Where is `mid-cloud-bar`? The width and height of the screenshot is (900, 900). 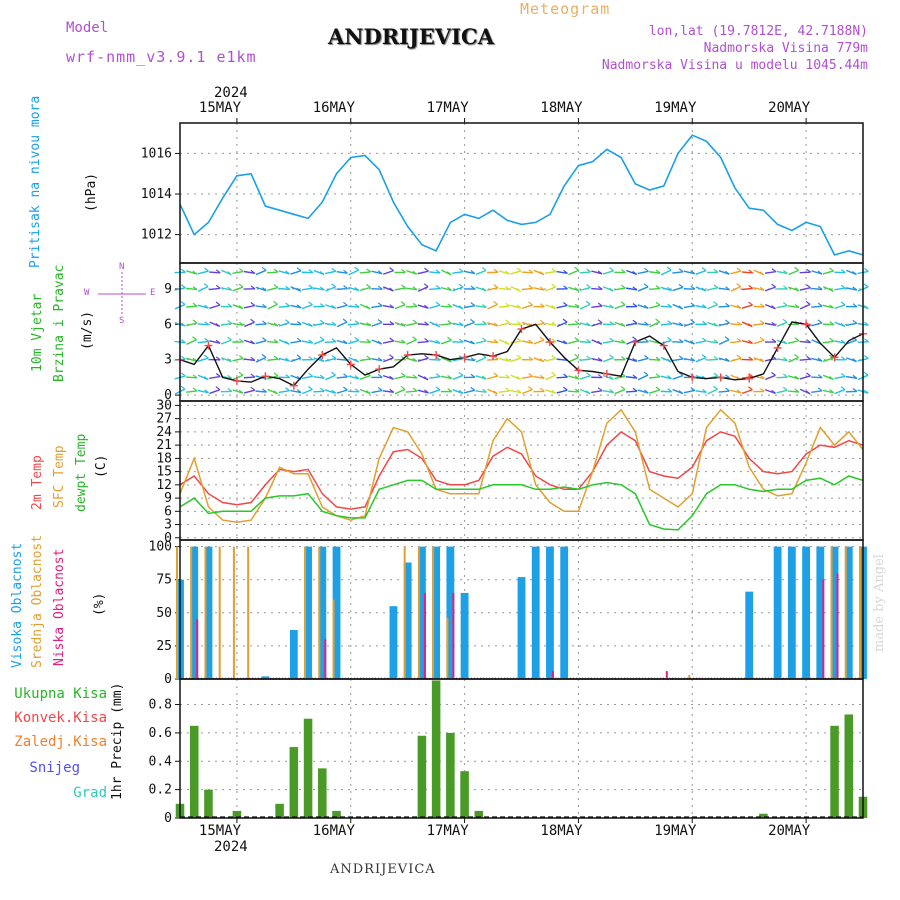 mid-cloud-bar is located at coordinates (191, 612).